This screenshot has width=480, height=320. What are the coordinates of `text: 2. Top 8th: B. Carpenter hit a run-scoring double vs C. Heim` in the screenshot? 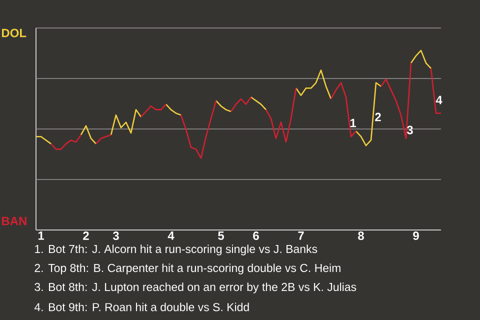 It's located at (187, 269).